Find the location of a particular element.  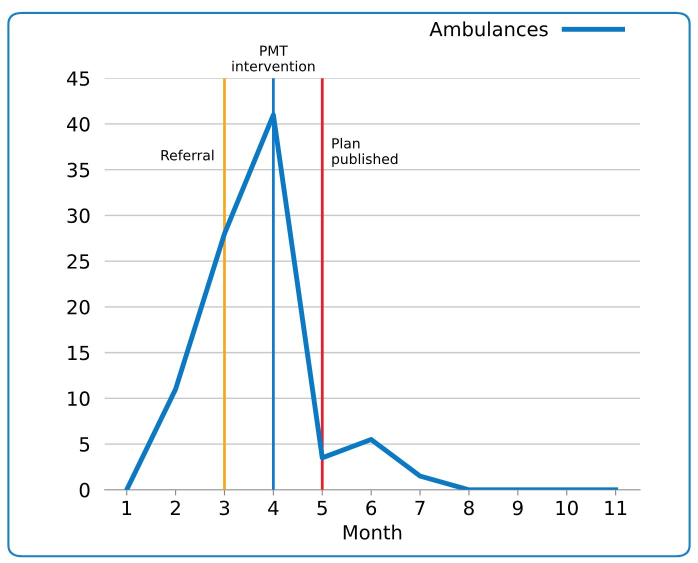

y-tick-label: 35 is located at coordinates (79, 170).